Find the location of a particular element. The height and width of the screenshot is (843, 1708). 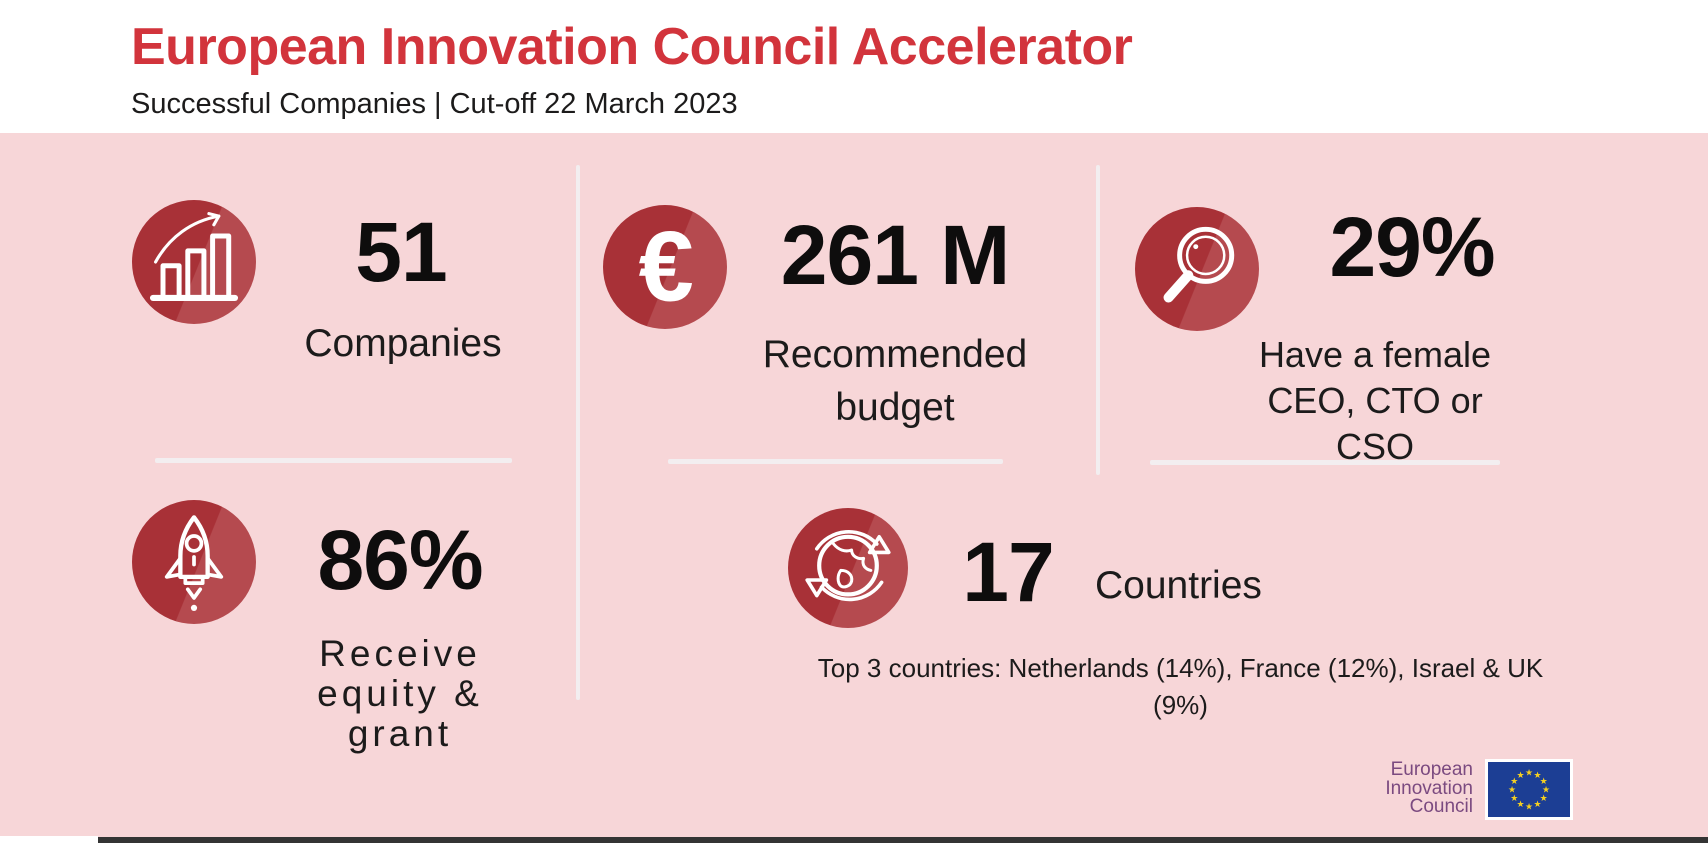

stat-value-equity-grant: 86% is located at coordinates (400, 560).